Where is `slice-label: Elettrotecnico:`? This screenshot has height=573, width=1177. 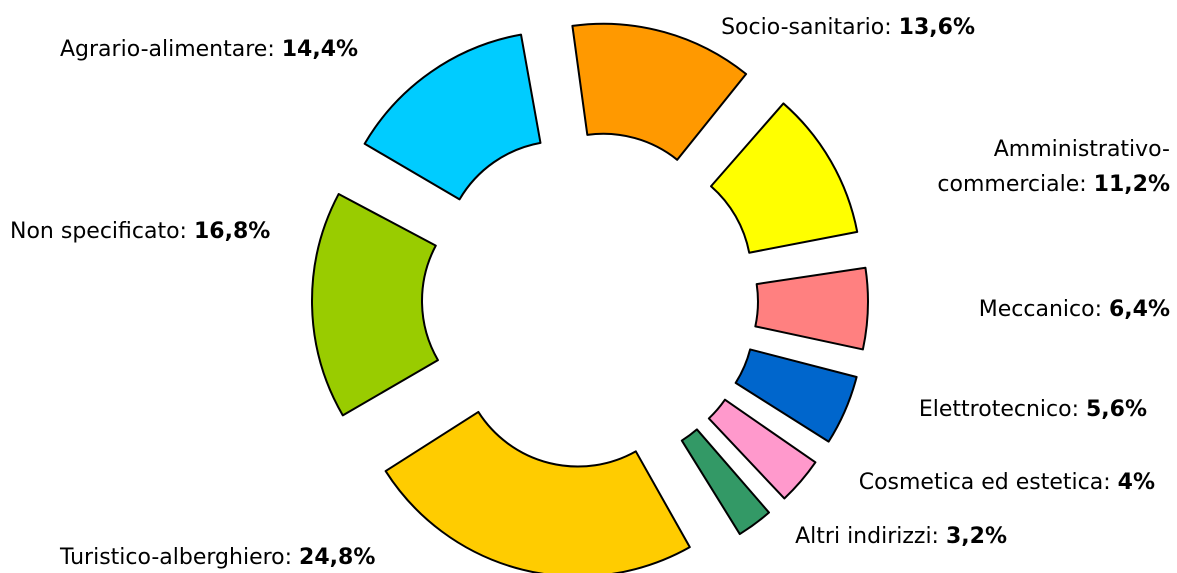 slice-label: Elettrotecnico: is located at coordinates (999, 409).